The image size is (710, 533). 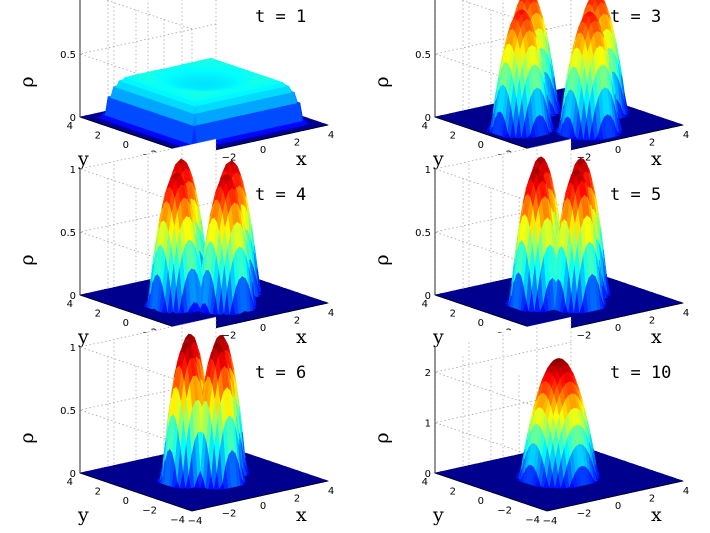 I want to click on subplot-title: t = 6, so click(x=280, y=373).